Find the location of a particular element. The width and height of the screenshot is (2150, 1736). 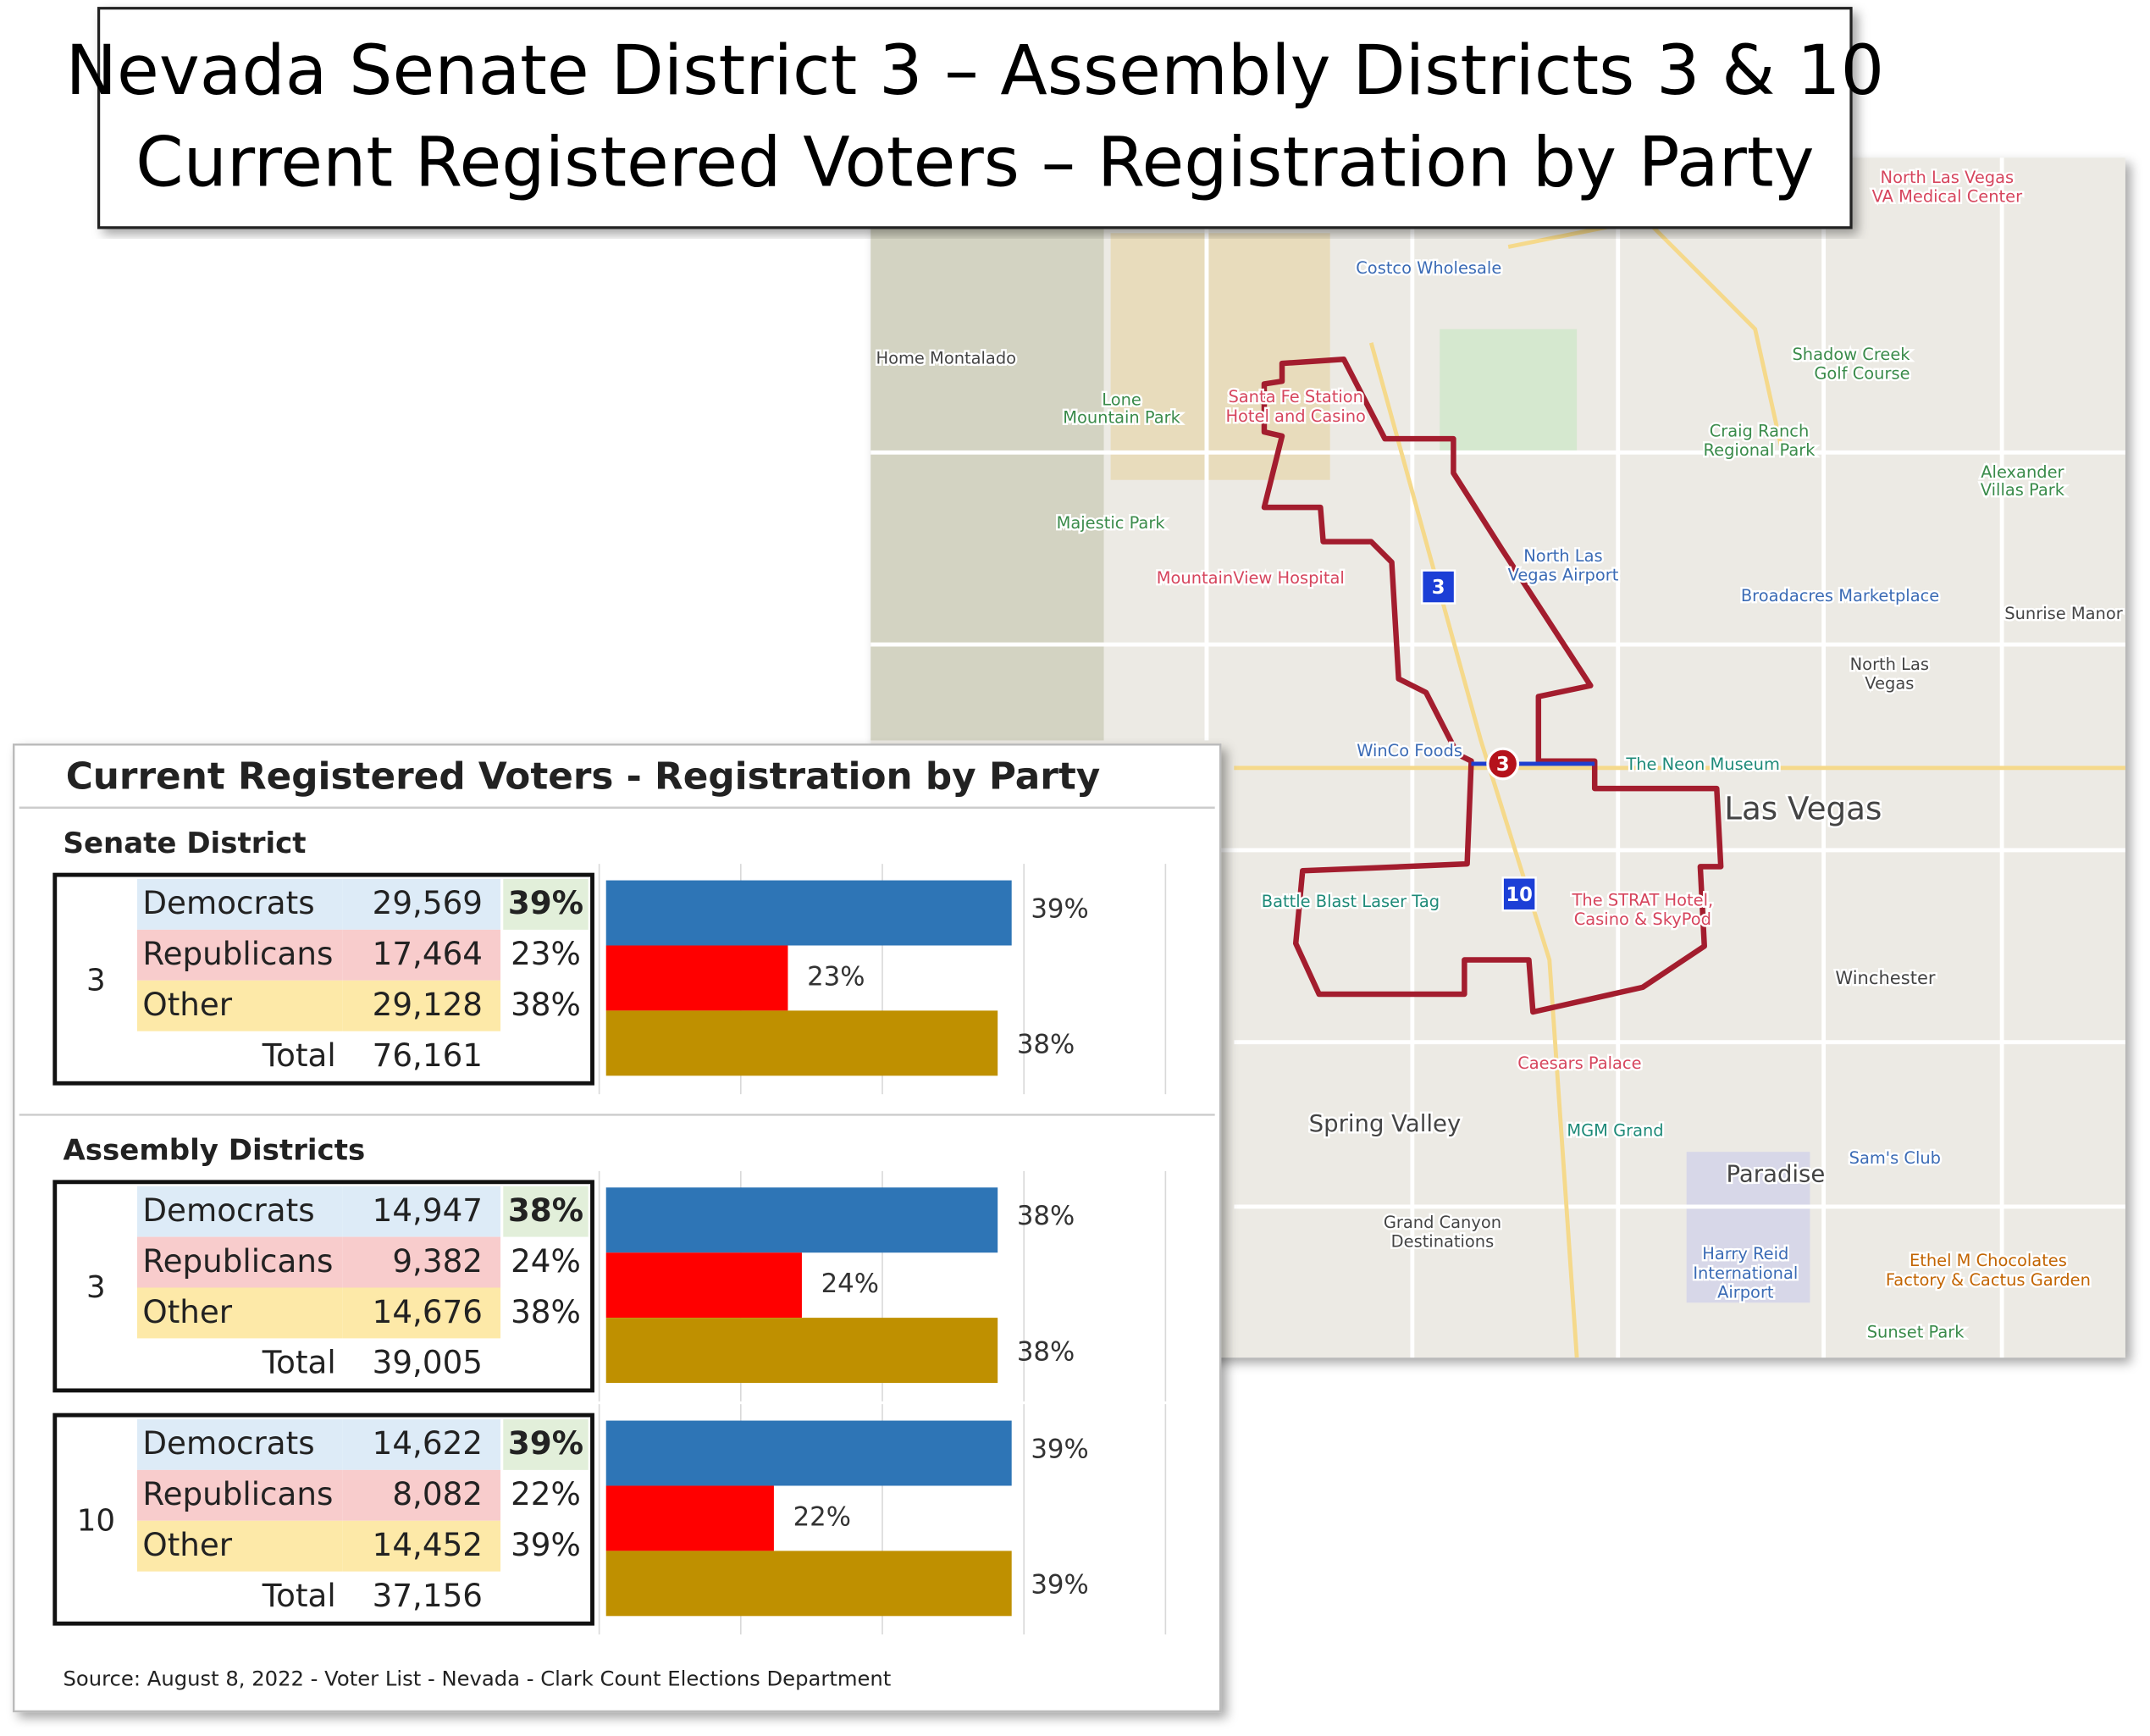

share-value: 22% is located at coordinates (546, 1493).